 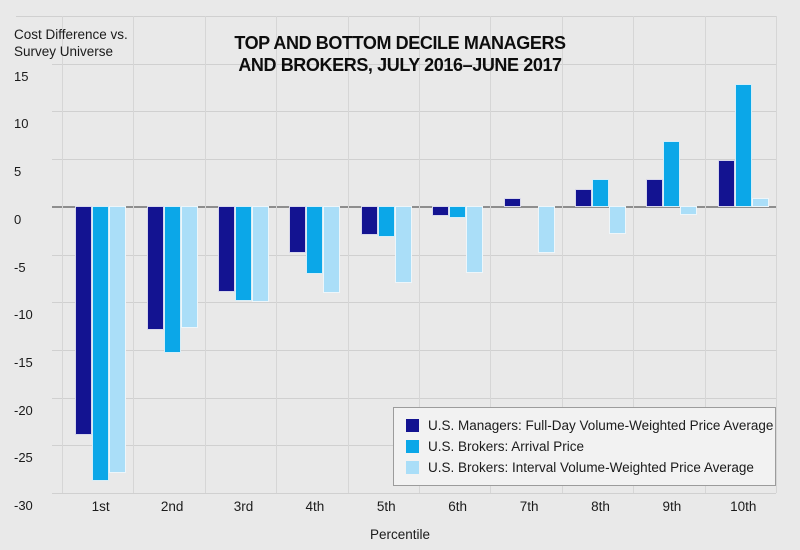 What do you see at coordinates (84, 320) in the screenshot?
I see `bar-1st-series0` at bounding box center [84, 320].